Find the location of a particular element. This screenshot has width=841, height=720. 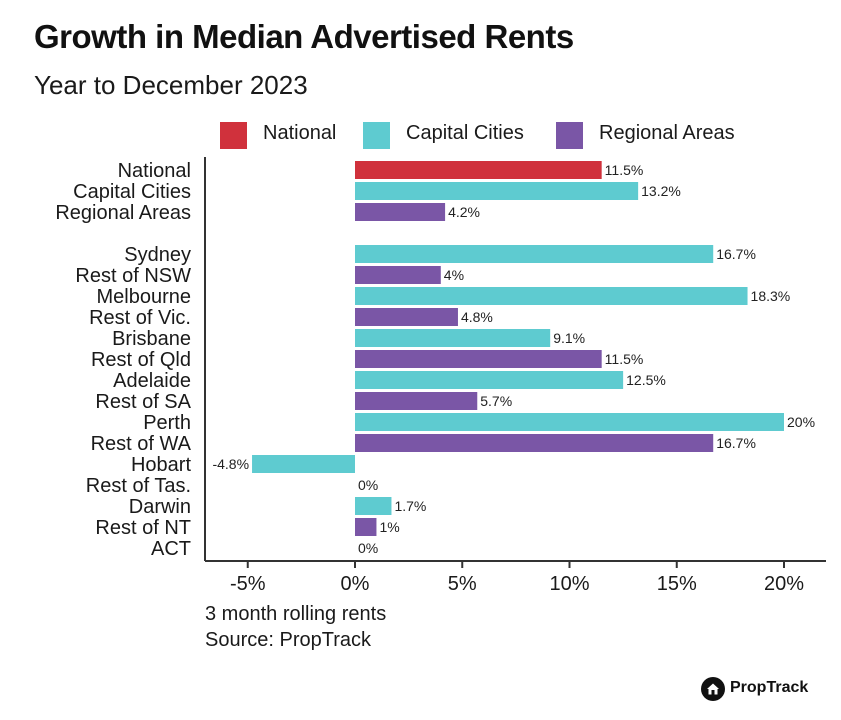

x-tick-label: 15% is located at coordinates (677, 584).